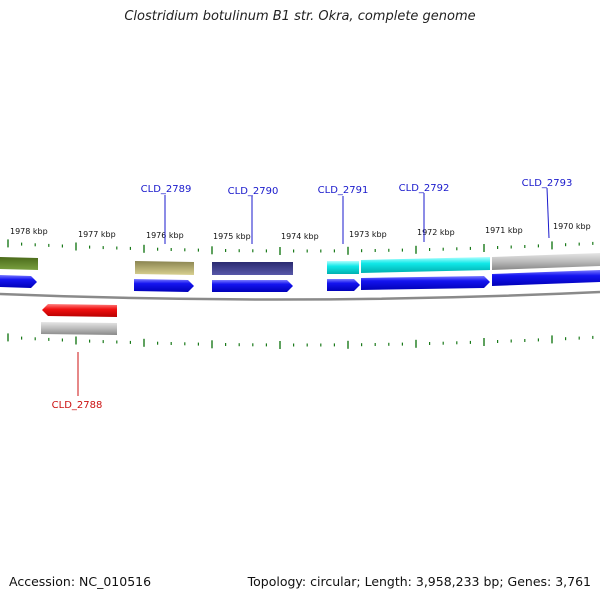 The width and height of the screenshot is (600, 600). Describe the element at coordinates (425, 265) in the screenshot. I see `feature-cyan-large` at that location.